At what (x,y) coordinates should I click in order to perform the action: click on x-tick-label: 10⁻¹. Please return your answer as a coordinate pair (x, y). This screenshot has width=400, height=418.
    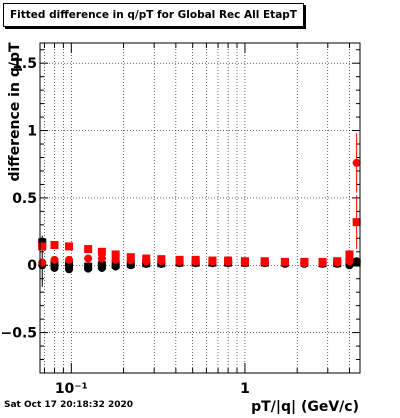
    Looking at the image, I should click on (71, 389).